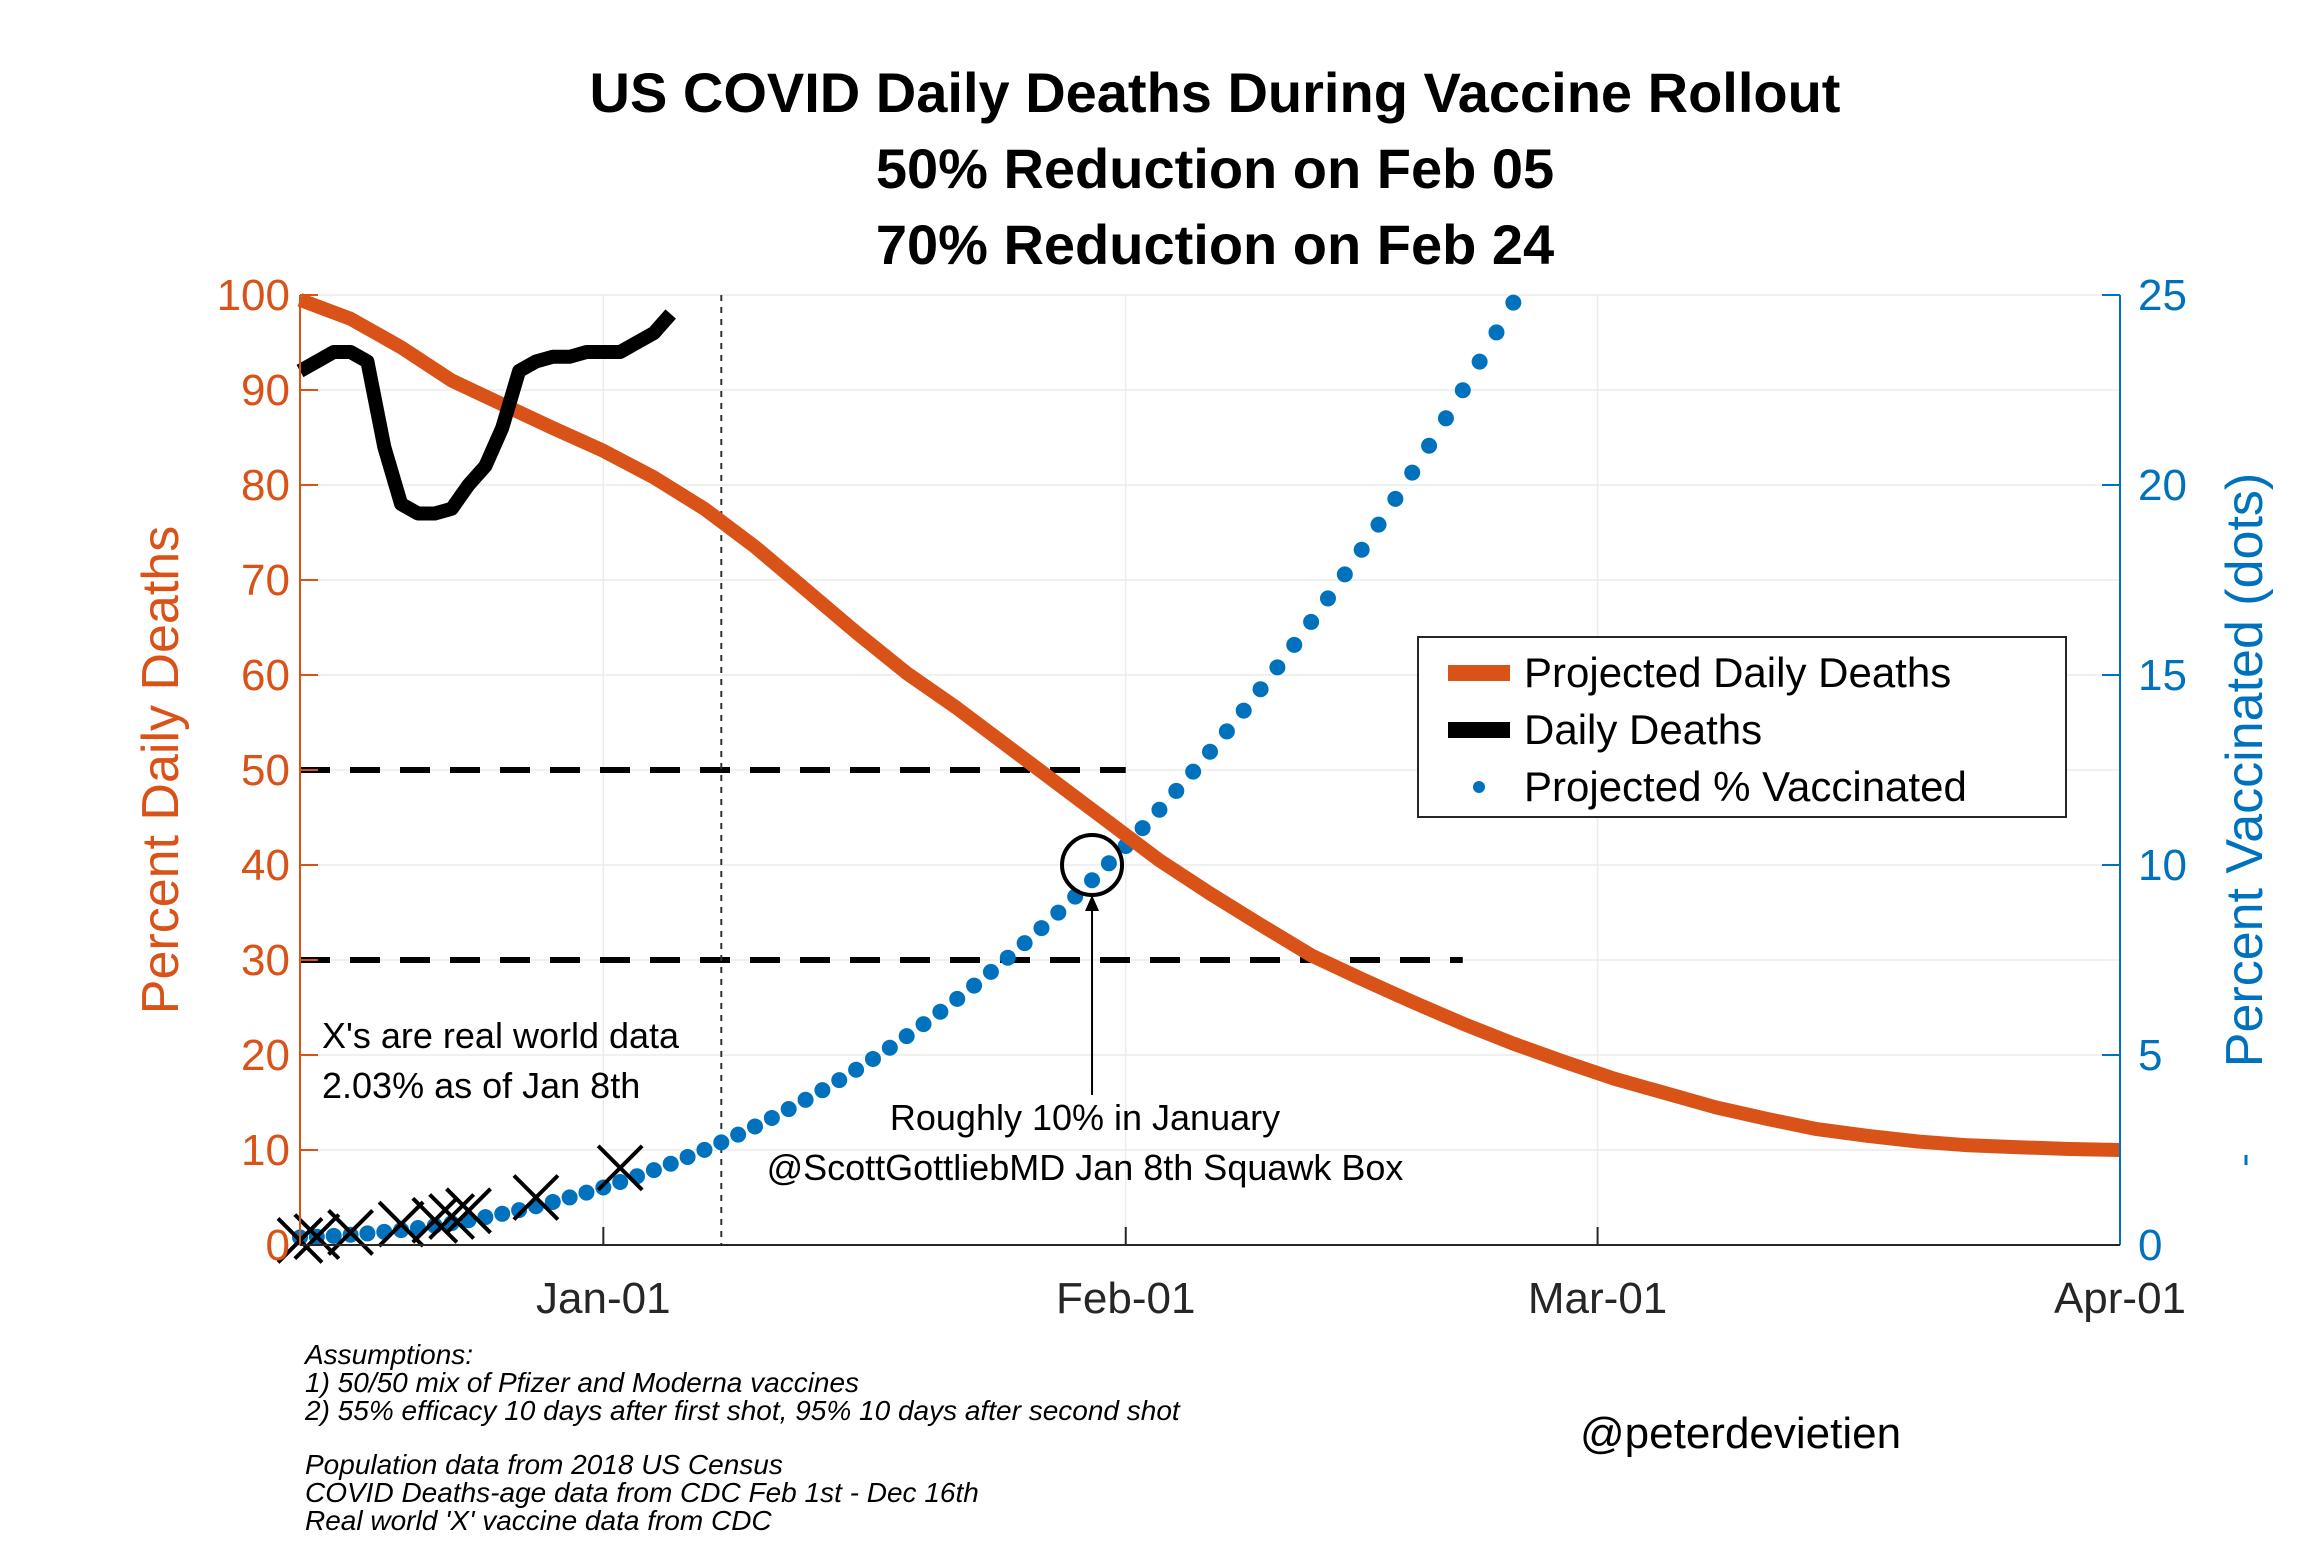 This screenshot has height=1542, width=2323. I want to click on annotation-gottlieb-line-1: Roughly 10% in January, so click(1085, 1117).